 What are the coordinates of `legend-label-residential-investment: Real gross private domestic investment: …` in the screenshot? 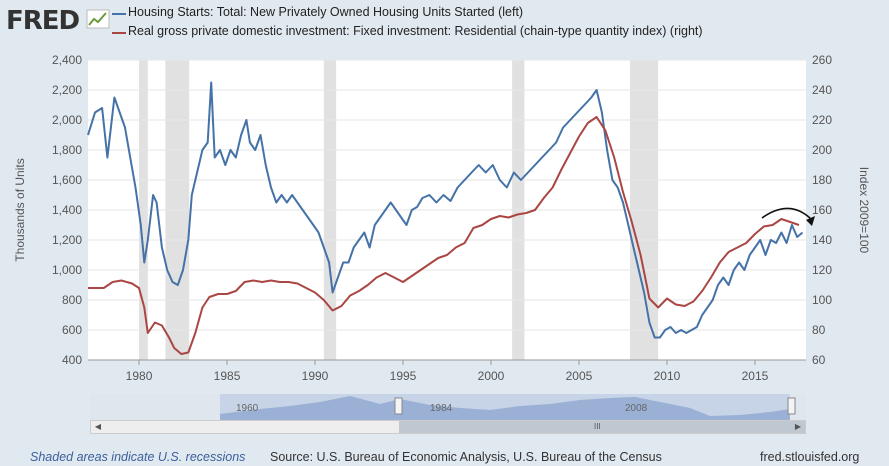 It's located at (415, 31).